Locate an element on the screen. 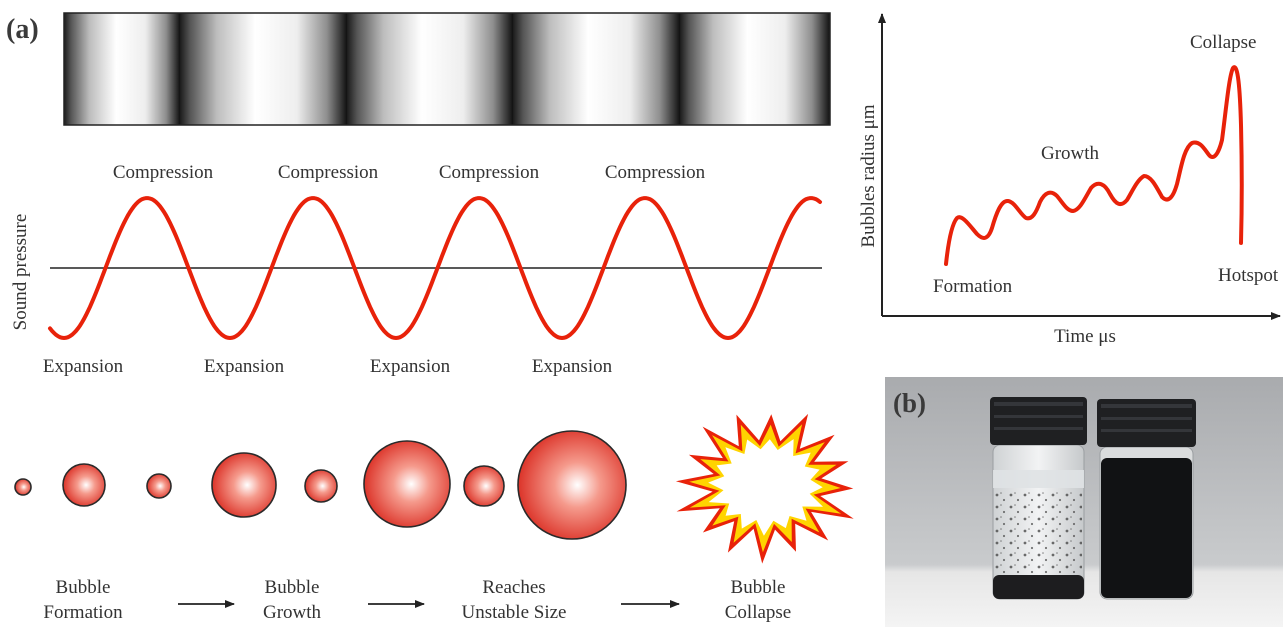 Image resolution: width=1285 pixels, height=630 pixels. vial-right is located at coordinates (1146, 499).